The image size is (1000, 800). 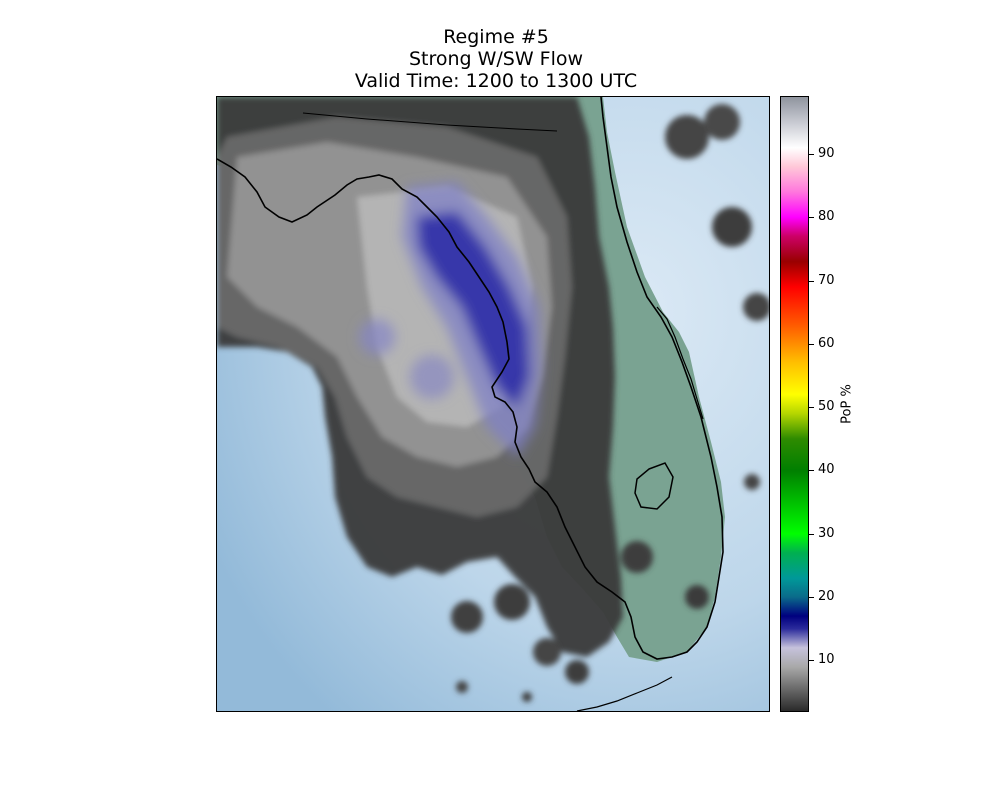 What do you see at coordinates (624, 693) in the screenshot?
I see `florida-keys` at bounding box center [624, 693].